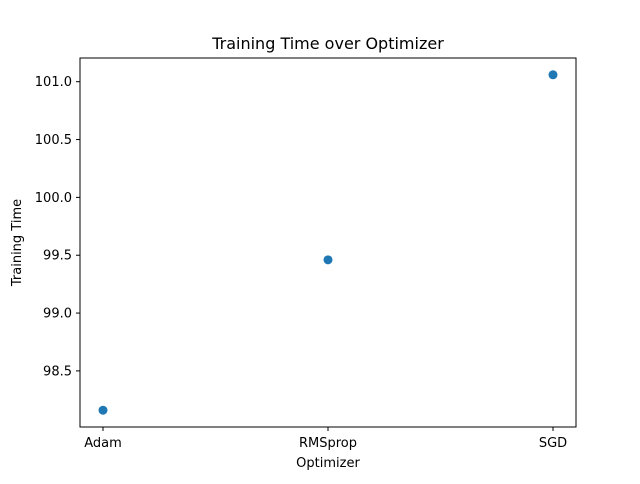 The width and height of the screenshot is (640, 484). Describe the element at coordinates (328, 463) in the screenshot. I see `x-axis-label: Optimizer` at that location.